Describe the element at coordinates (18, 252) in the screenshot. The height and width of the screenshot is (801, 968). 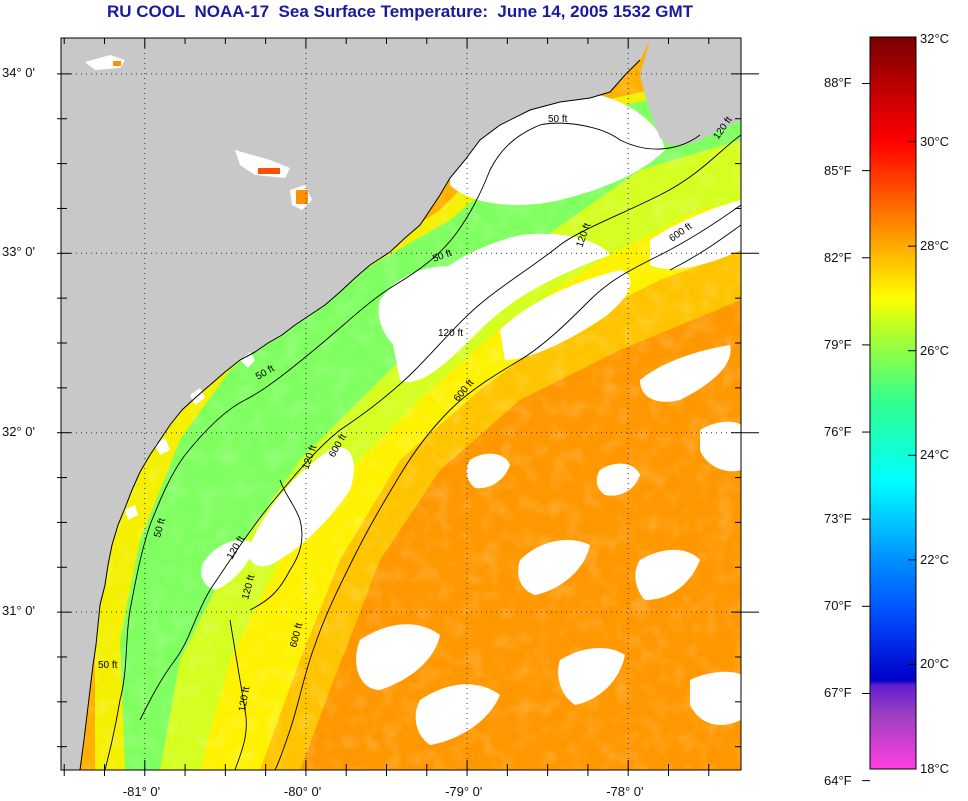
I see `lat-label: 33° 0'` at that location.